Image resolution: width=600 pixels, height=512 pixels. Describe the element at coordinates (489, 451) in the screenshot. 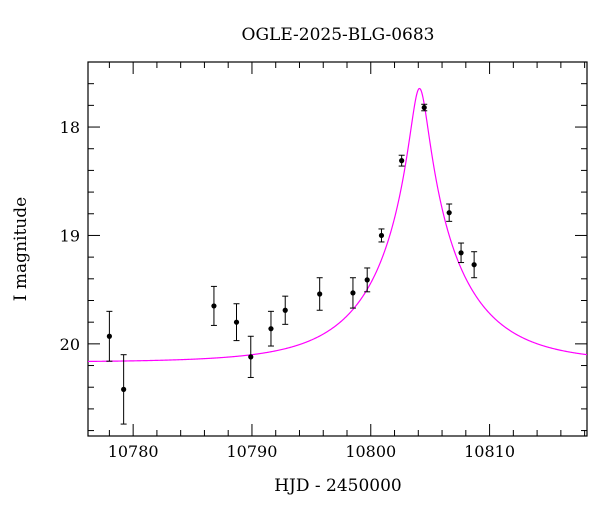

I see `x-tick-label: 10810` at that location.